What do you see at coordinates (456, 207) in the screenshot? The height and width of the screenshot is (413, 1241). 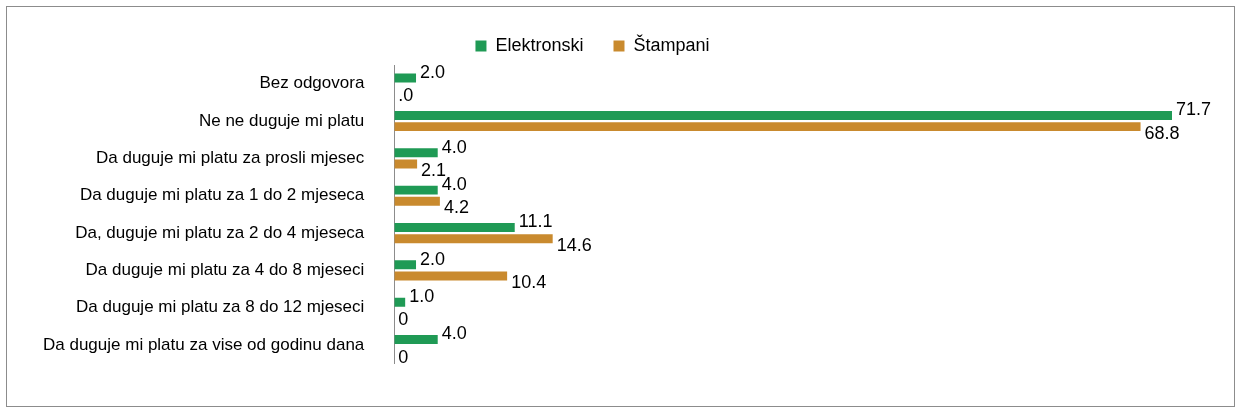 I see `data-label: 4.2` at bounding box center [456, 207].